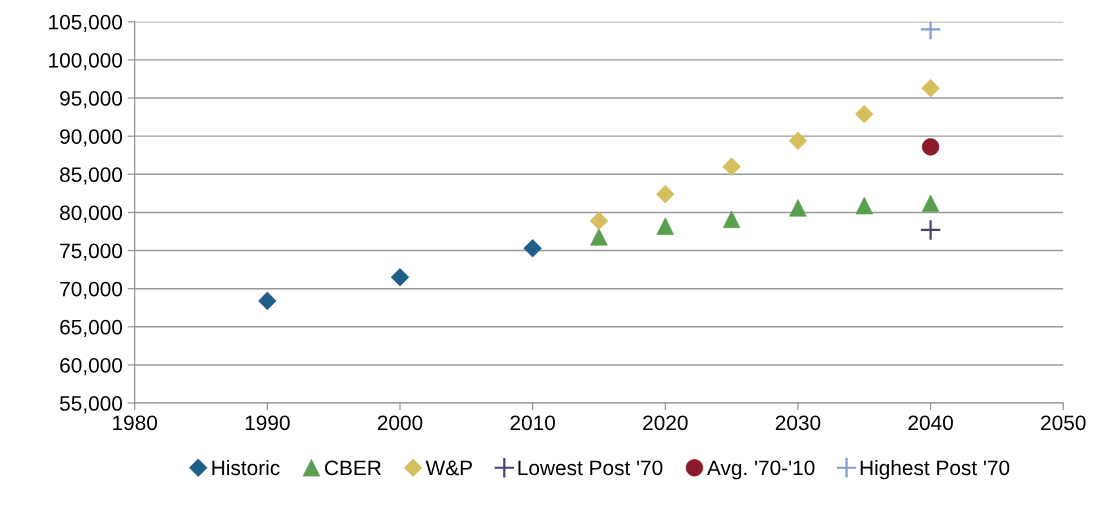 Image resolution: width=1095 pixels, height=507 pixels. I want to click on y-tick-label: 65,000, so click(91, 328).